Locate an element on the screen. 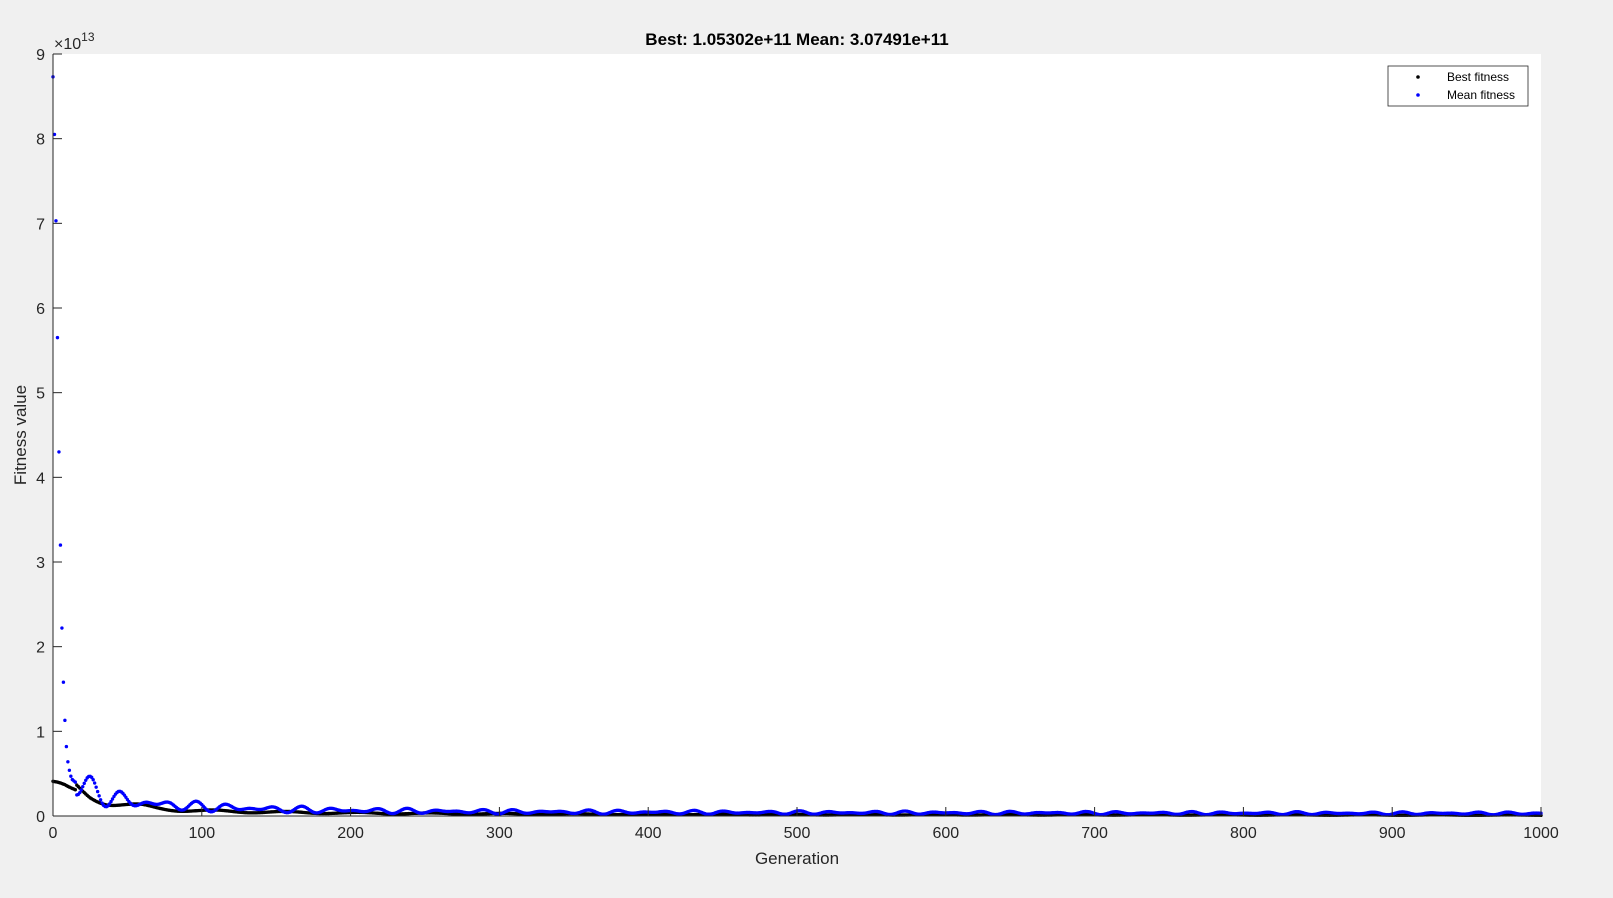 This screenshot has width=1613, height=898. y-tick-label: 3 is located at coordinates (40, 563).